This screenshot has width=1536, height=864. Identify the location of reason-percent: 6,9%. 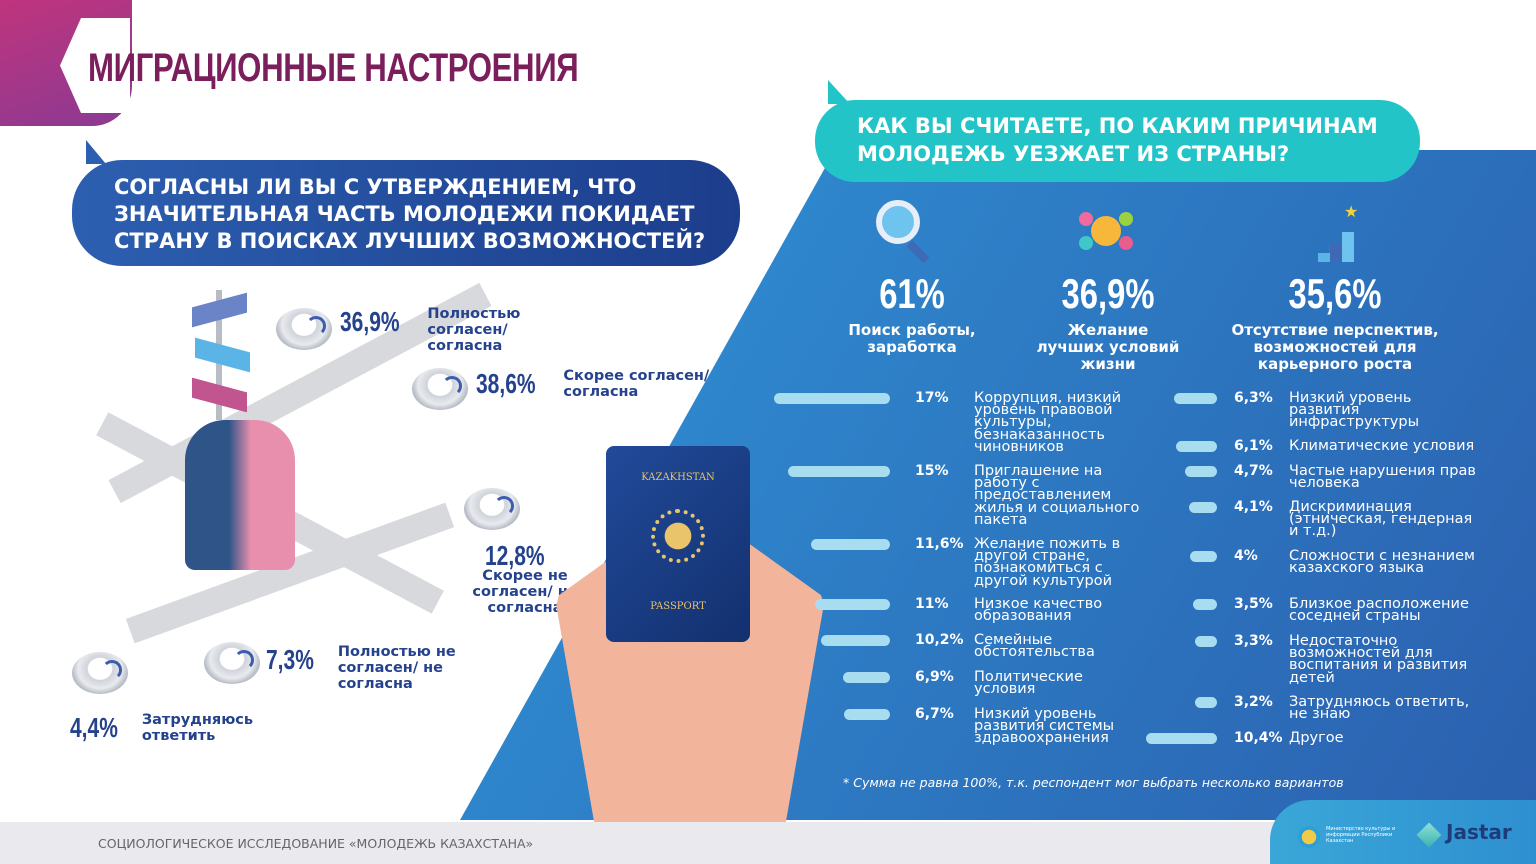
(934, 677).